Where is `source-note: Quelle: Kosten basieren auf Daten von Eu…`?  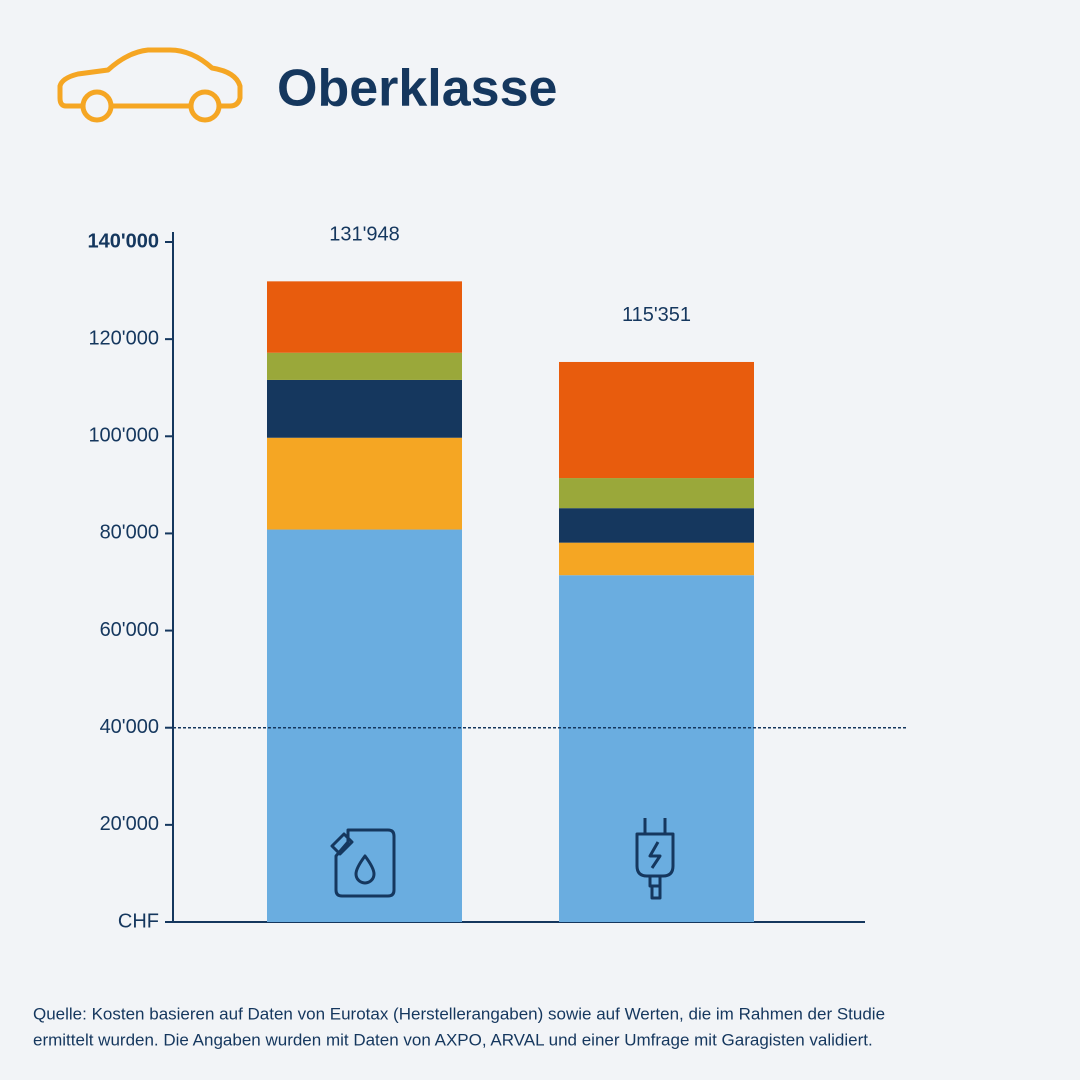 source-note: Quelle: Kosten basieren auf Daten von Eu… is located at coordinates (459, 1013).